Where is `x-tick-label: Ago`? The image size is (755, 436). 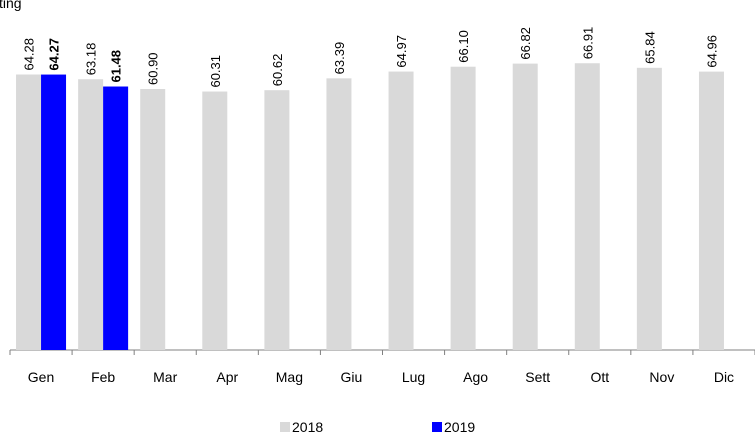
x-tick-label: Ago is located at coordinates (475, 377).